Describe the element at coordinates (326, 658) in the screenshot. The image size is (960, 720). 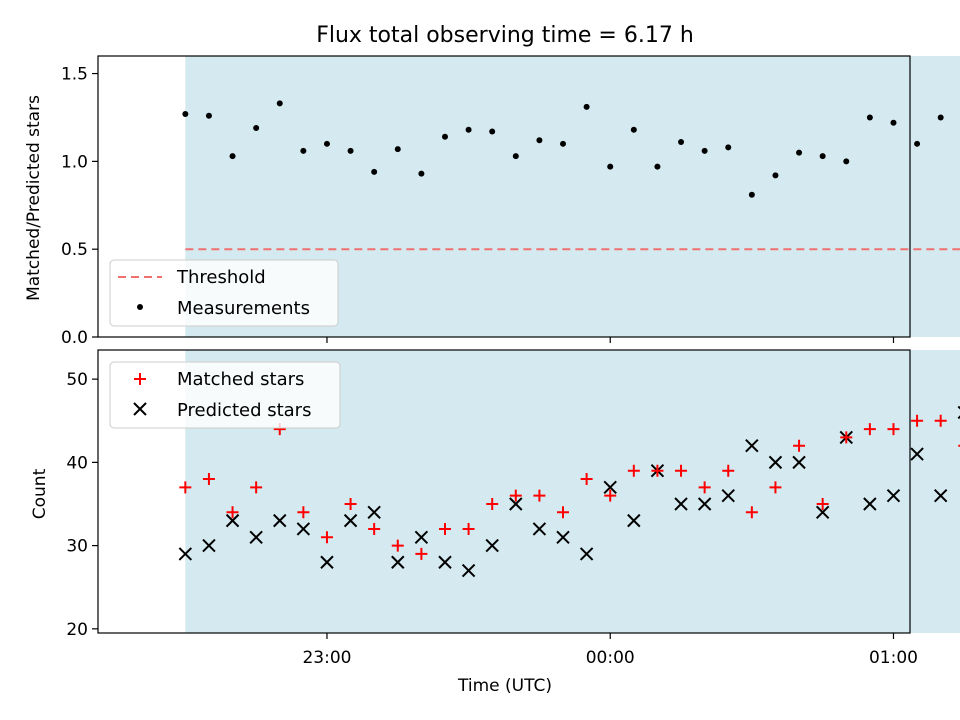
I see `x-tick-label: 23:00` at that location.